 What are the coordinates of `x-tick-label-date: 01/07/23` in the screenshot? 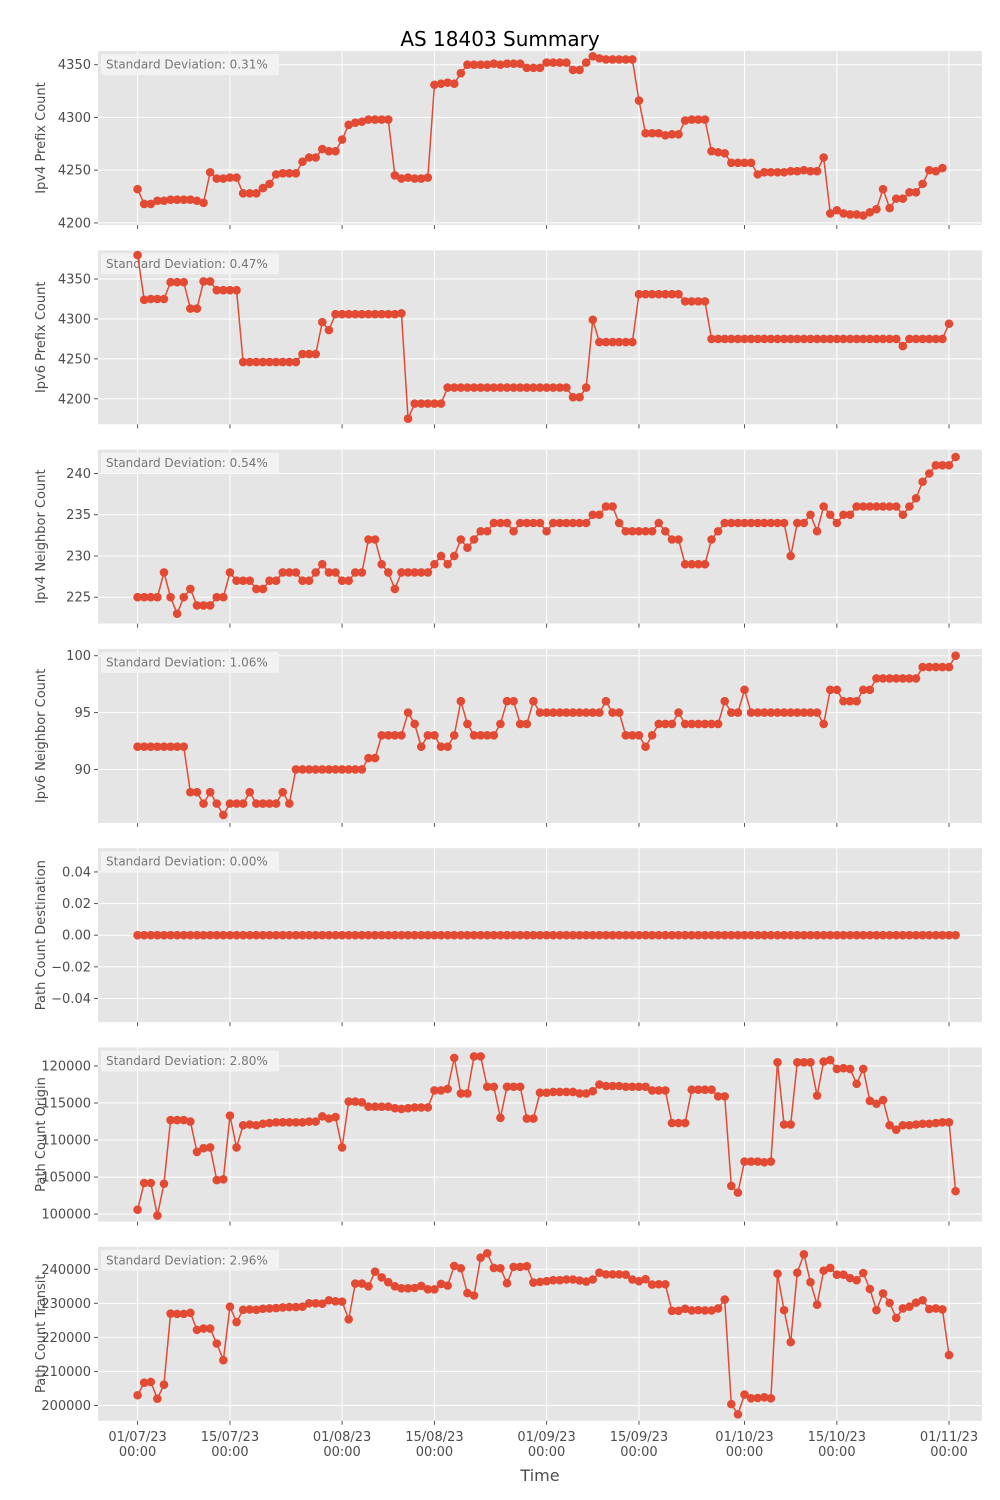 It's located at (137, 1437).